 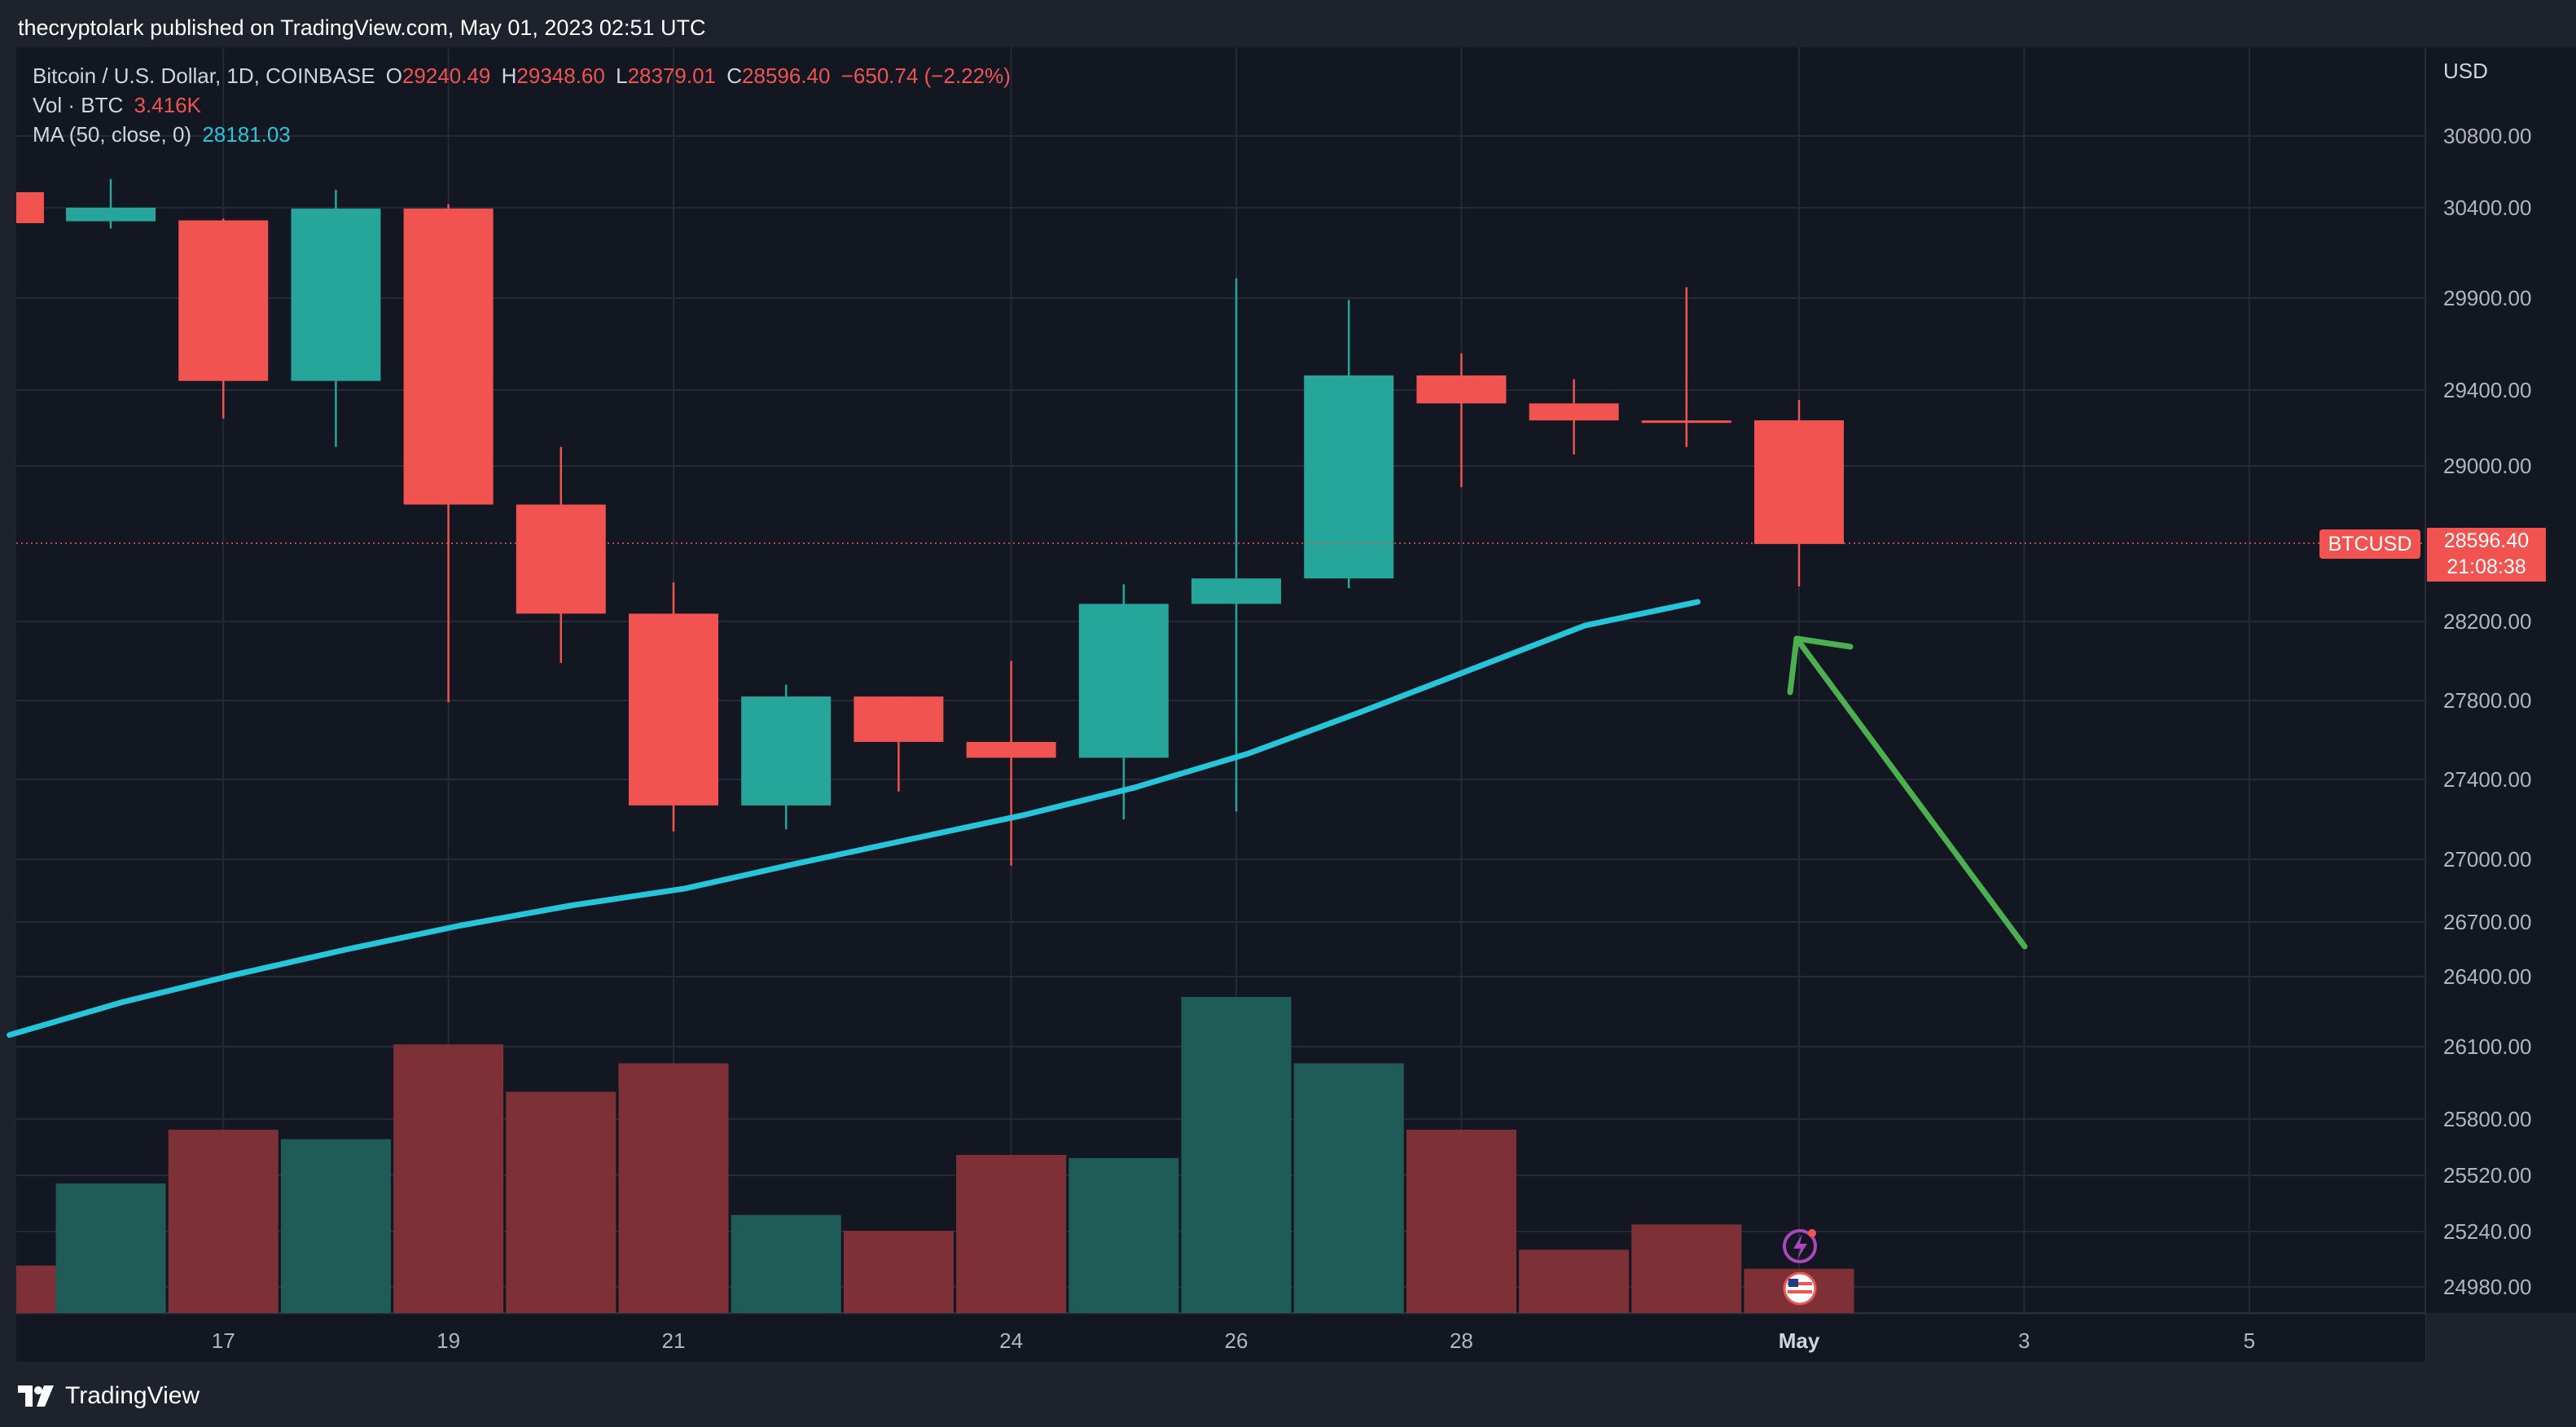 I want to click on time-tick-label: 26, so click(x=1237, y=1341).